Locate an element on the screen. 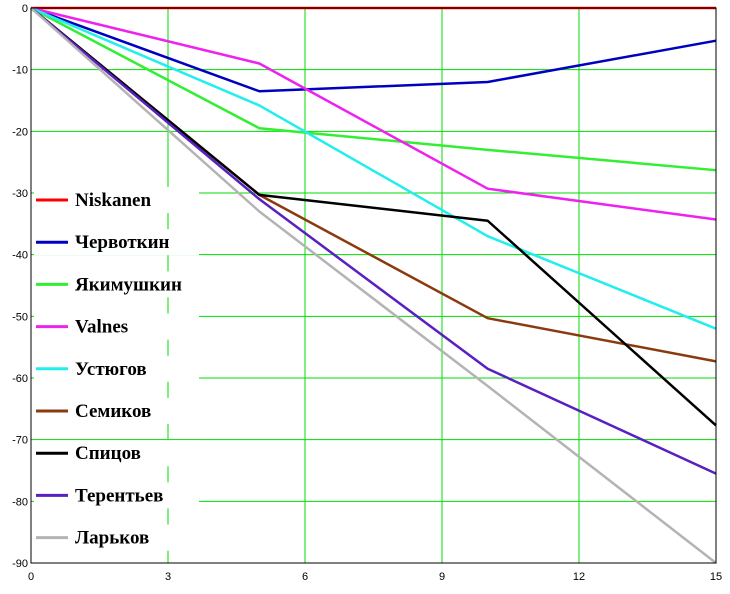 This screenshot has width=730, height=594. legend-label: Ларьков is located at coordinates (112, 538).